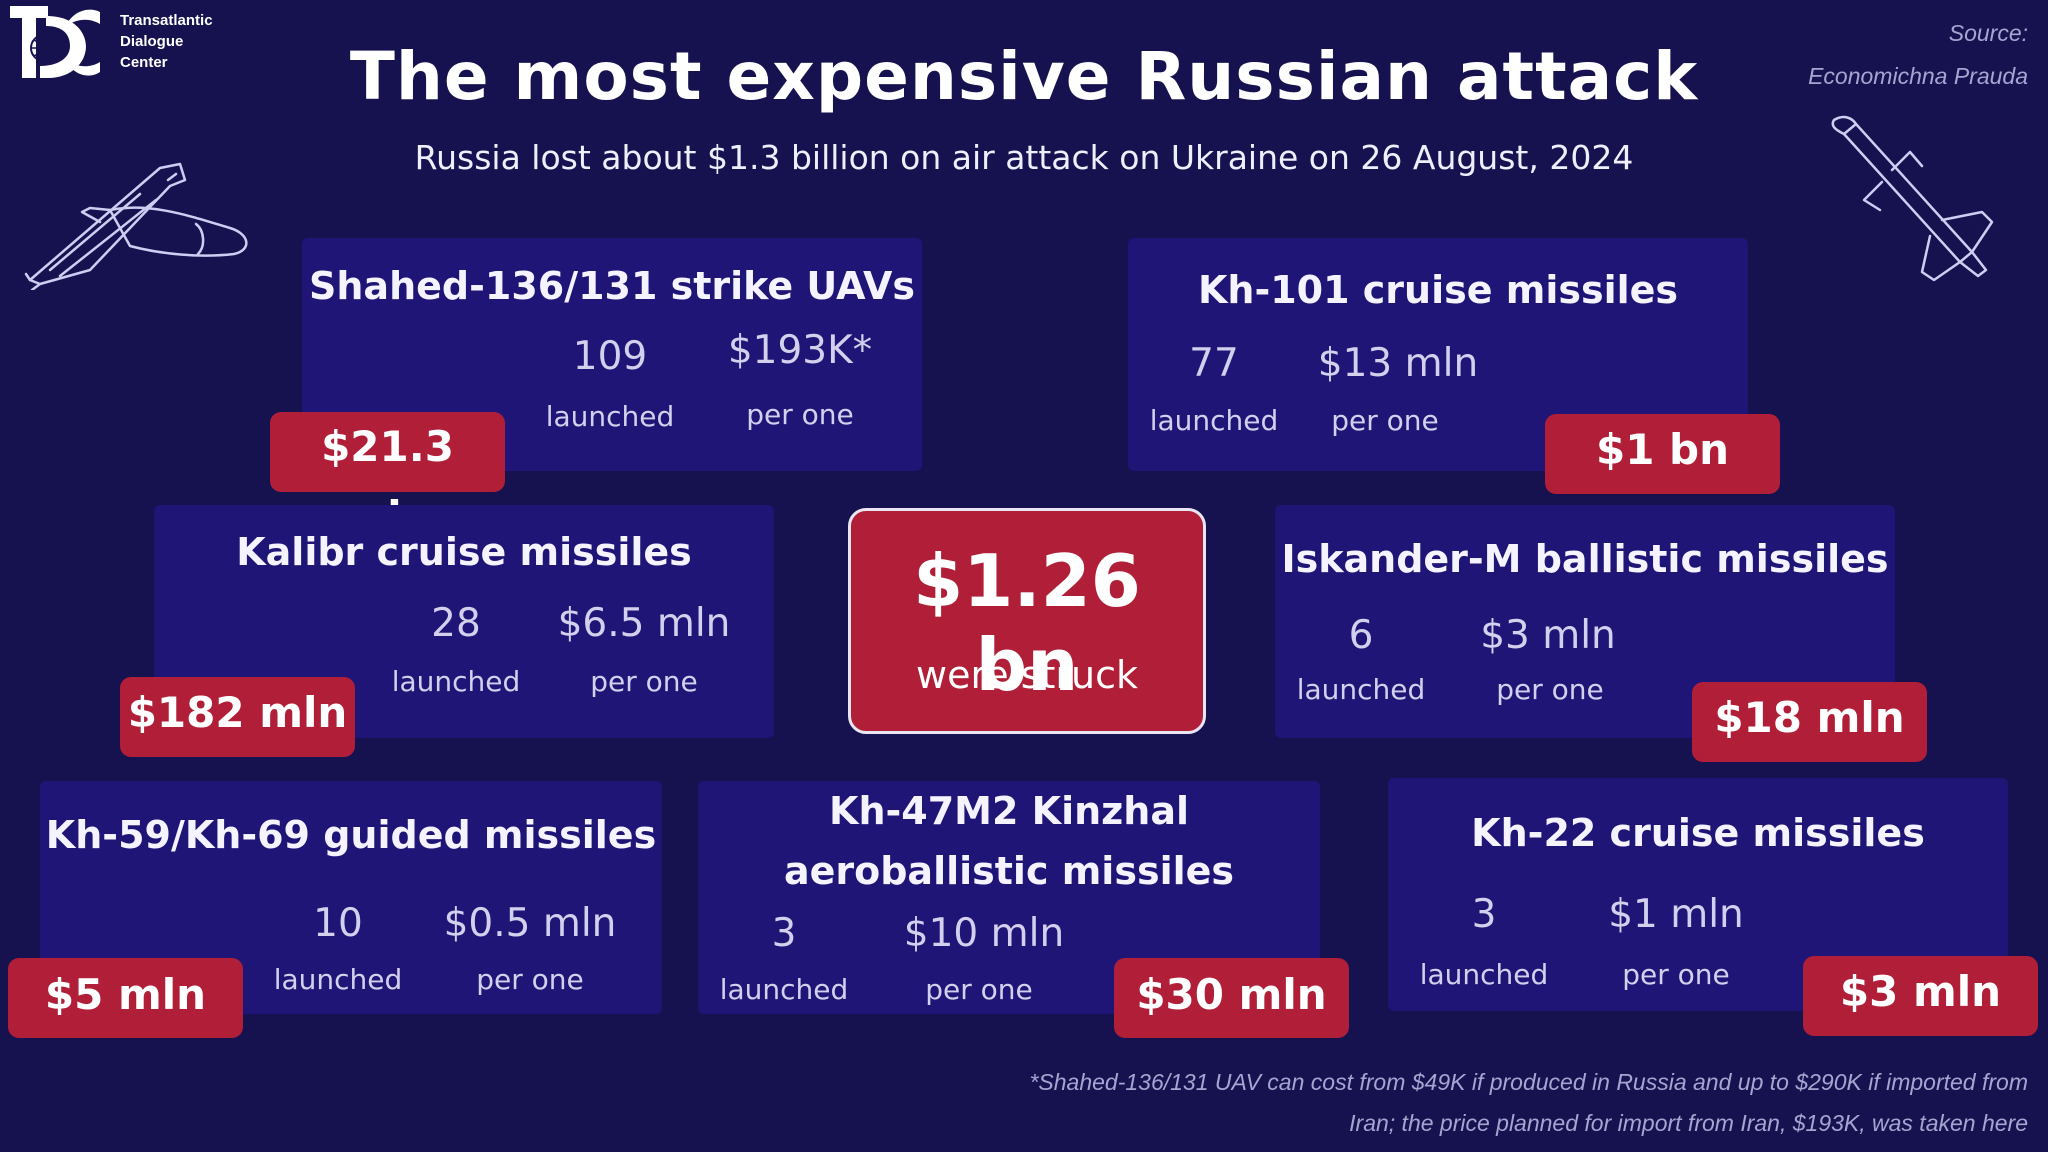  I want to click on page-title: The most expensive Russian attack, so click(1024, 76).